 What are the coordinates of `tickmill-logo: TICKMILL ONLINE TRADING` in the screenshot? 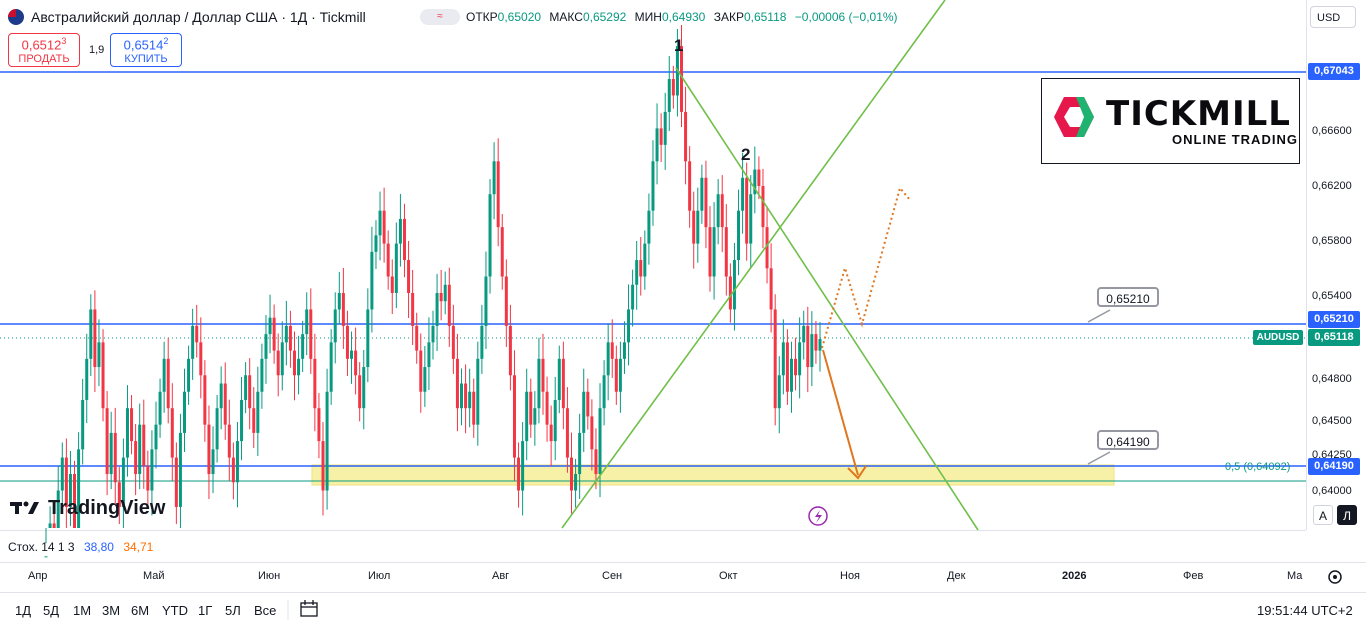 It's located at (1170, 121).